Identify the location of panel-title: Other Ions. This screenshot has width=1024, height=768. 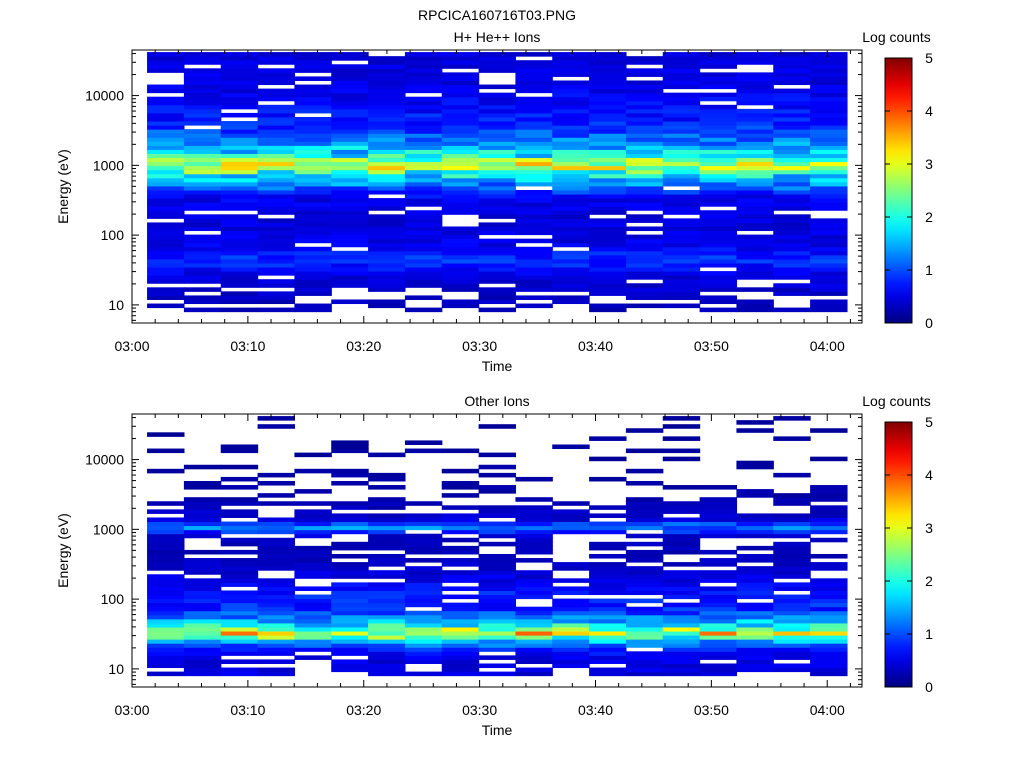
(496, 401).